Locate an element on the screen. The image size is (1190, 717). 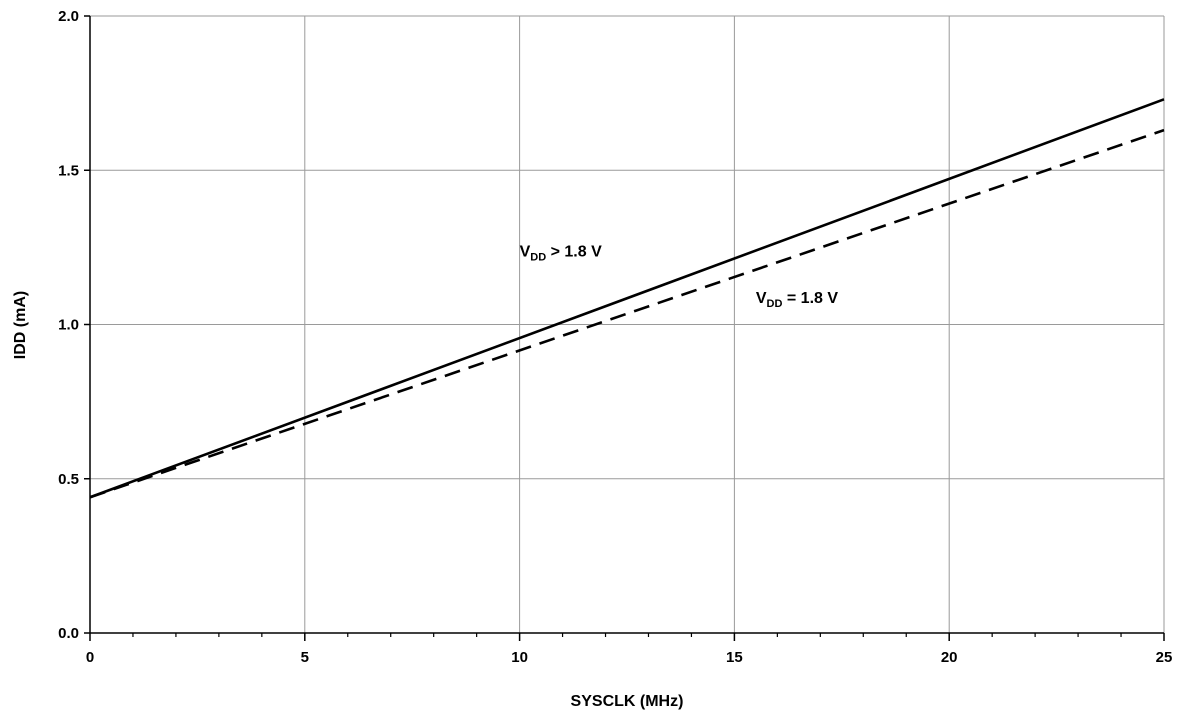
x-tick-label: 5 is located at coordinates (305, 657).